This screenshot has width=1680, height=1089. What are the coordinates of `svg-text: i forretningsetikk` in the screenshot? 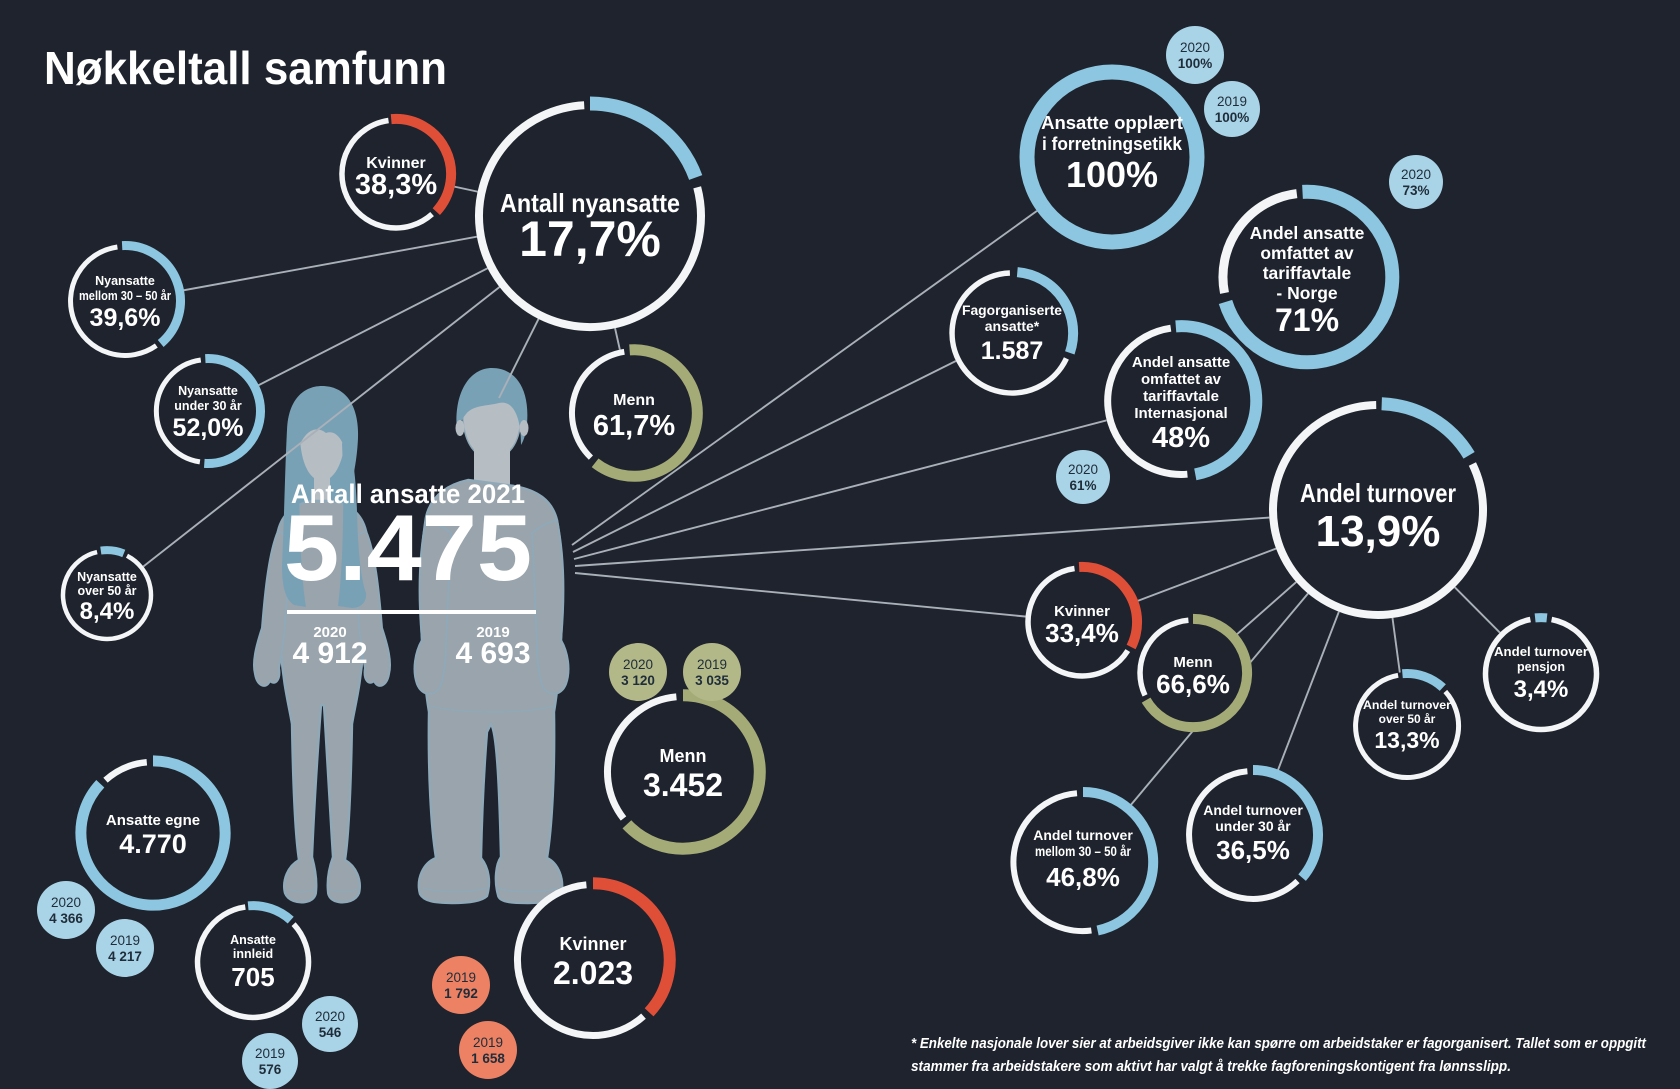 It's located at (1112, 143).